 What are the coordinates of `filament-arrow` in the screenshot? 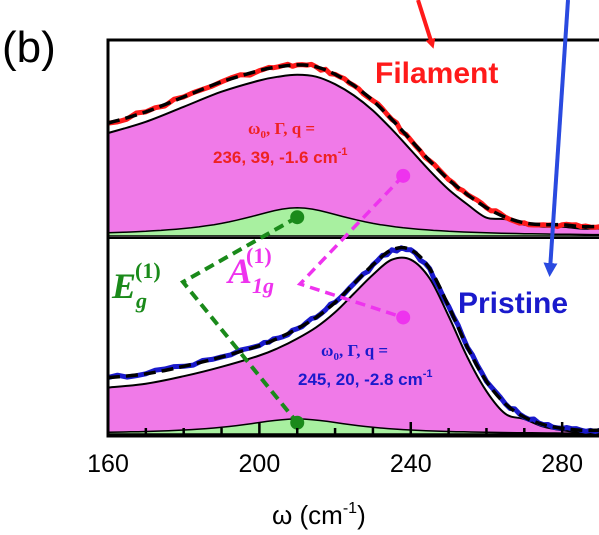 It's located at (426, 24).